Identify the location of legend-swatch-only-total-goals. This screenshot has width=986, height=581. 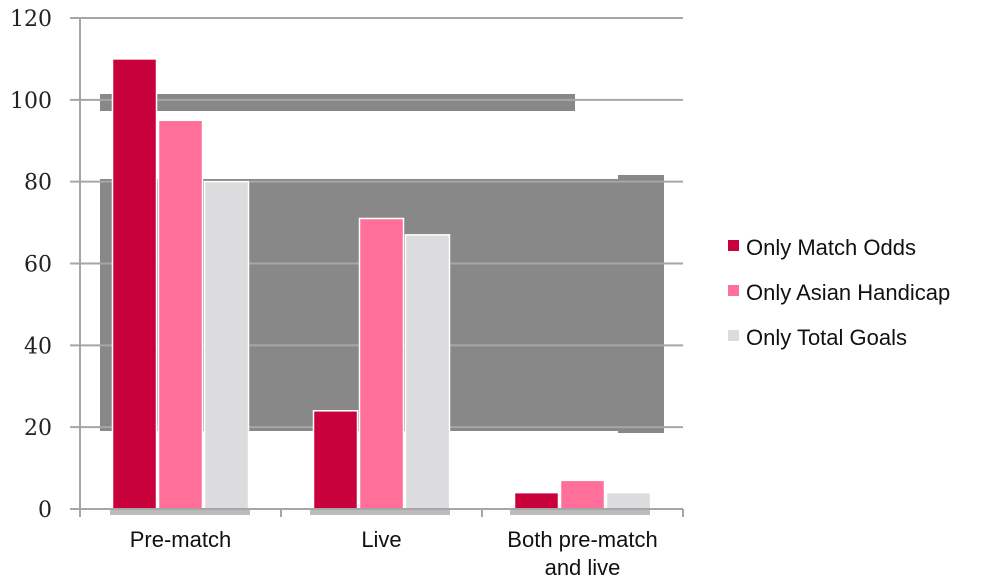
(733, 335).